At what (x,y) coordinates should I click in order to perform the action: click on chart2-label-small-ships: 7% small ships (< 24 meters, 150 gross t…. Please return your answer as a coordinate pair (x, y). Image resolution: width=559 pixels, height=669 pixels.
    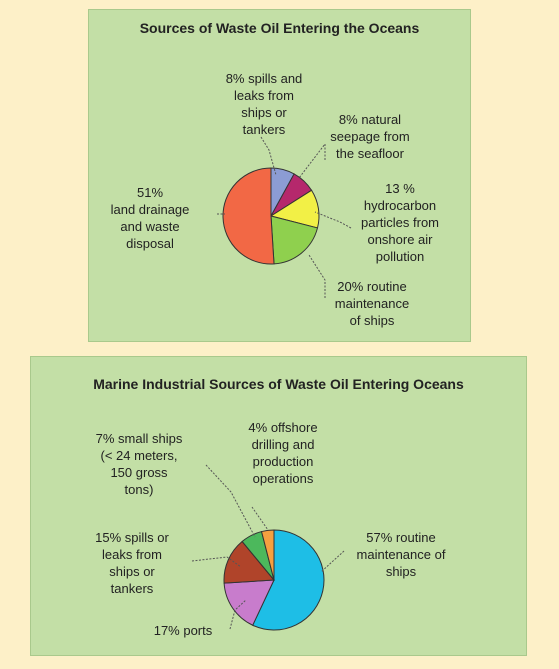
    Looking at the image, I should click on (139, 464).